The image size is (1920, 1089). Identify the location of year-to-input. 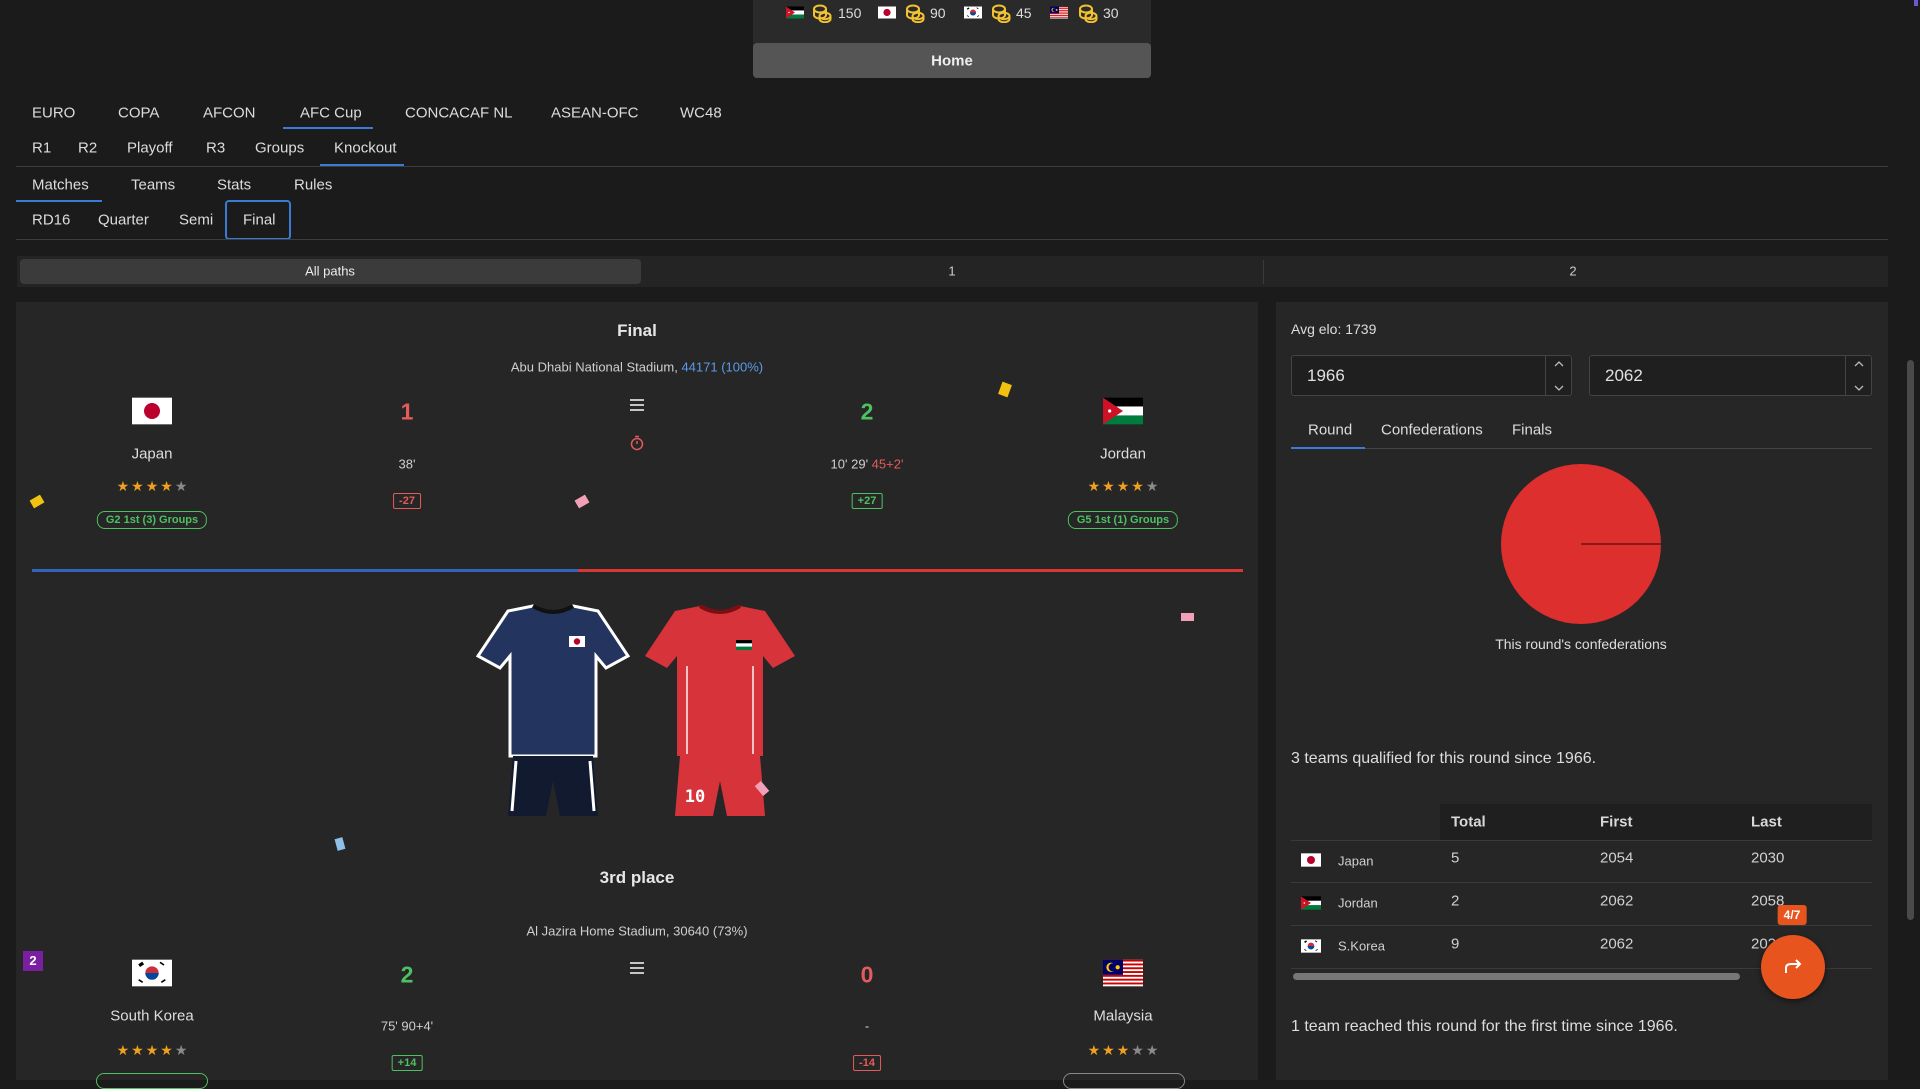
(1730, 375).